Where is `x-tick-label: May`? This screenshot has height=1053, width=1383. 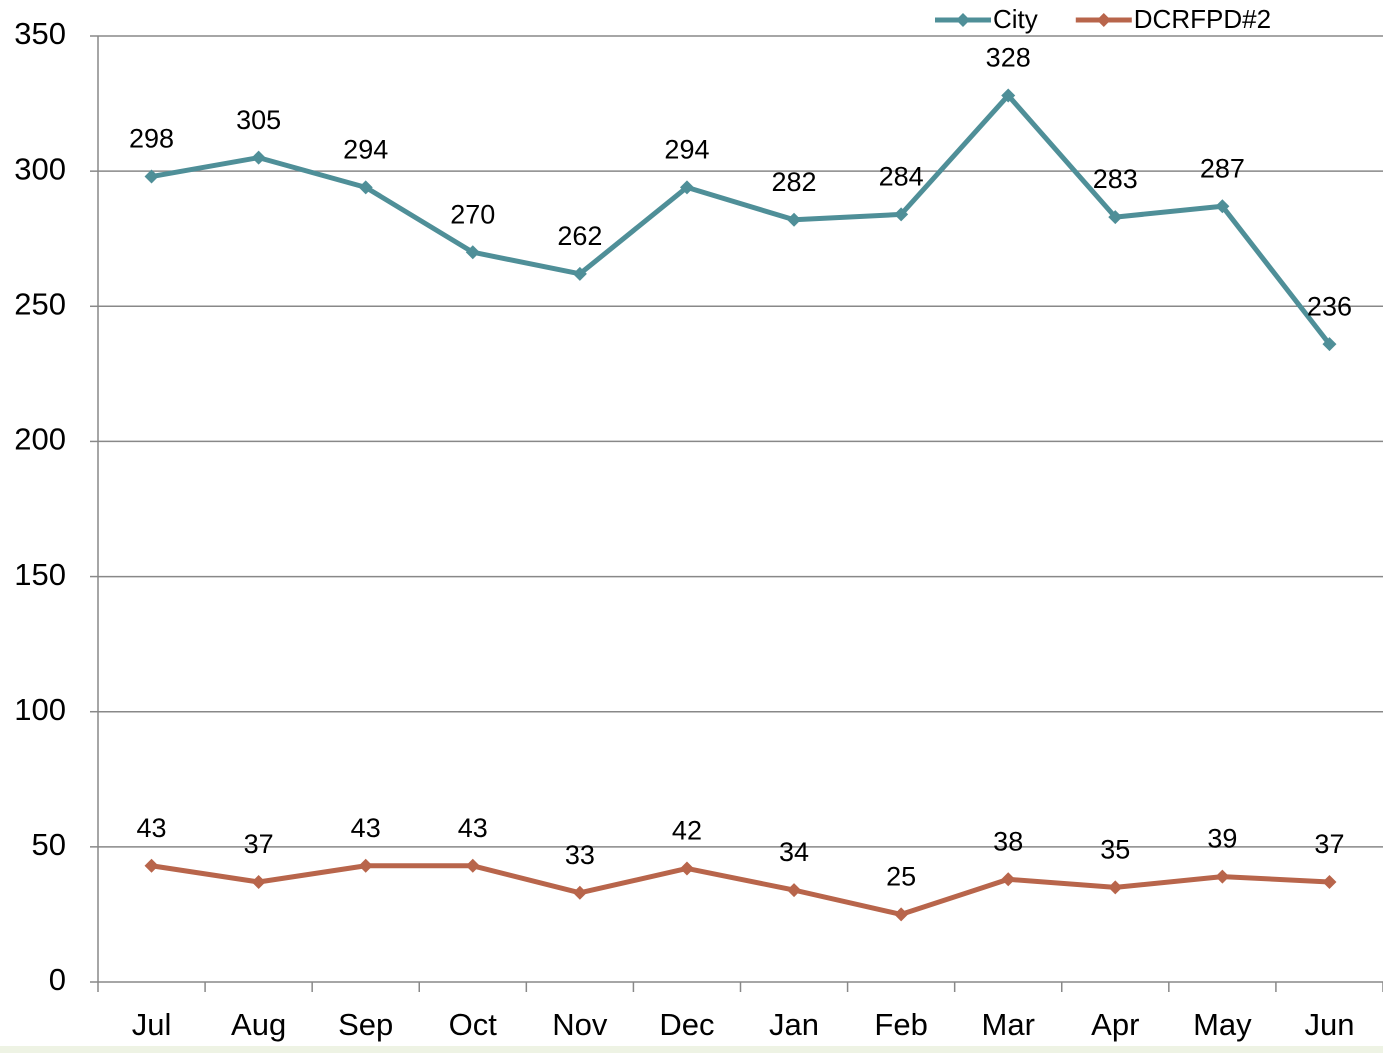
x-tick-label: May is located at coordinates (1222, 1024).